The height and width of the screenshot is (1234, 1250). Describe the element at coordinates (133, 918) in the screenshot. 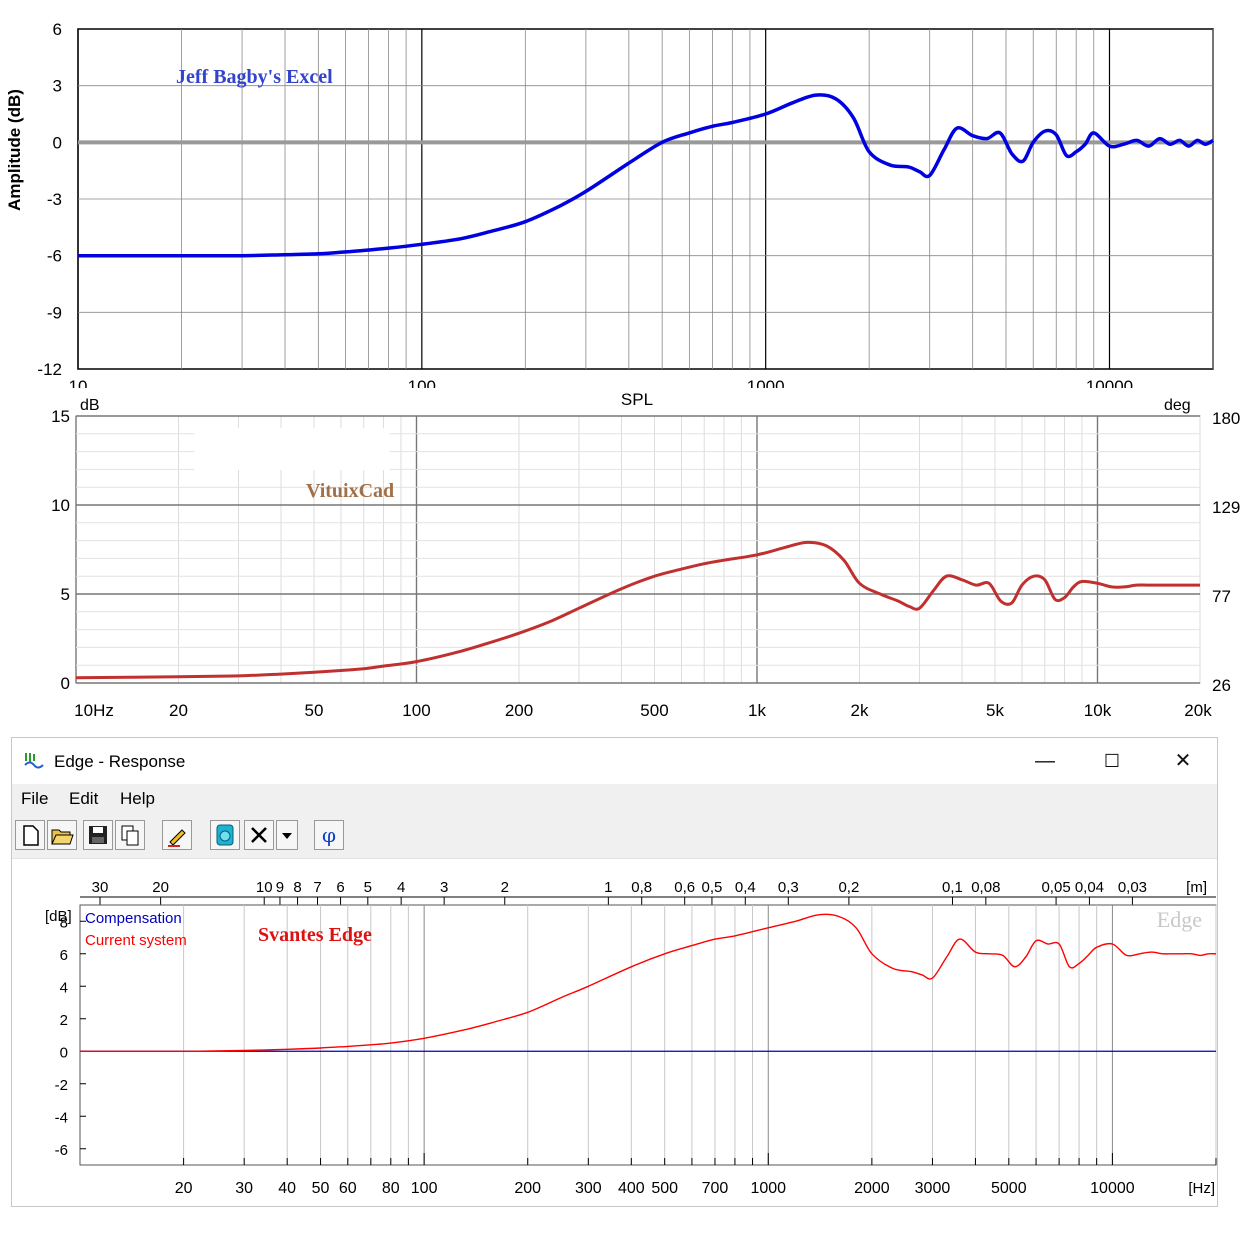

I see `legend-compensation: Compensation` at that location.